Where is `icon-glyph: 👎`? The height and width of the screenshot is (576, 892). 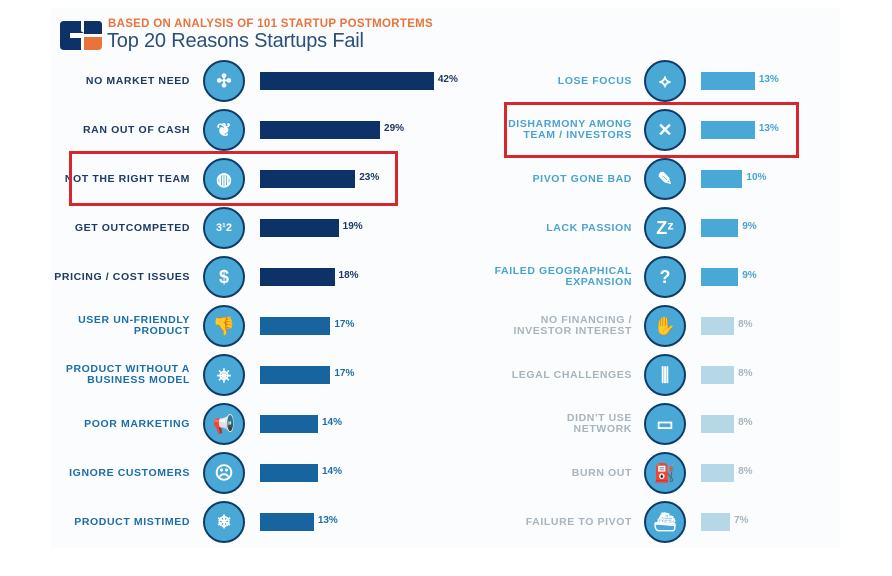 icon-glyph: 👎 is located at coordinates (224, 325).